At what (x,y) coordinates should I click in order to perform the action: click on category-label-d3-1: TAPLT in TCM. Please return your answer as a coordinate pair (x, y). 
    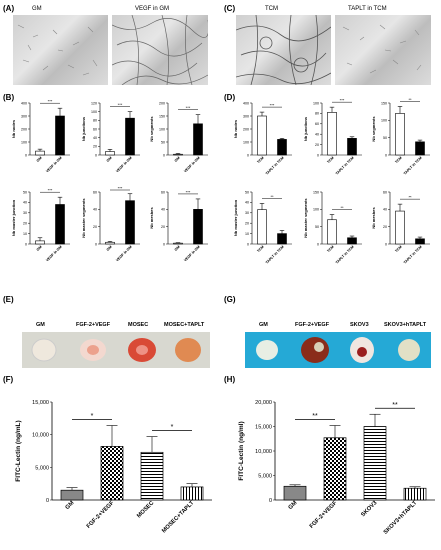
    Looking at the image, I should click on (413, 166).